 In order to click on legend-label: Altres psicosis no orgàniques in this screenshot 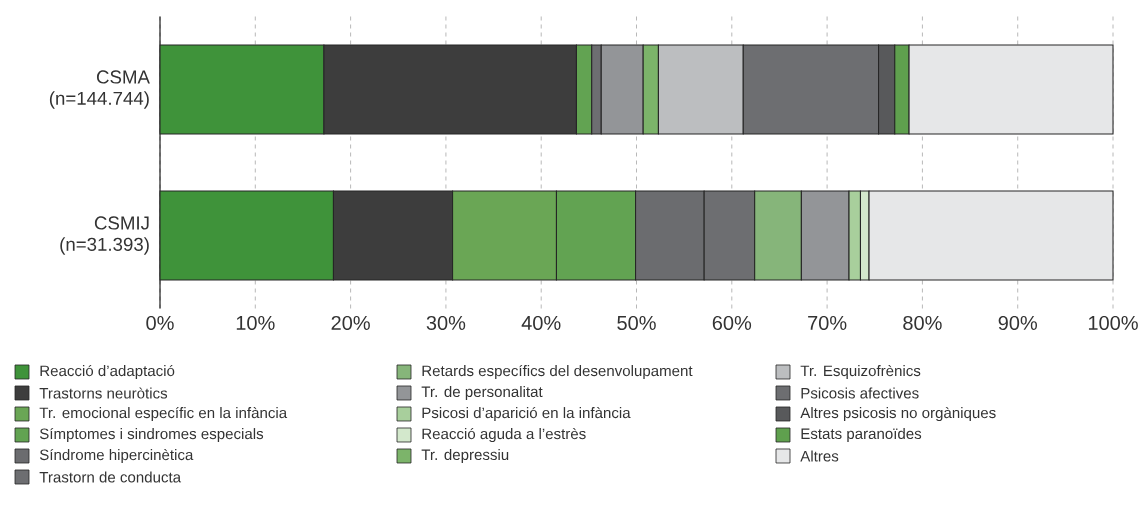, I will do `click(898, 414)`.